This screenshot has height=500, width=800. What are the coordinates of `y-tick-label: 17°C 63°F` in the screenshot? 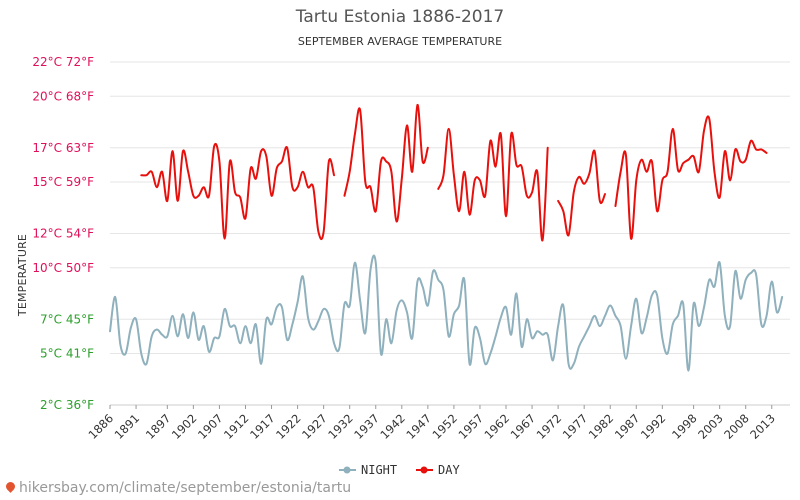 It's located at (63, 148).